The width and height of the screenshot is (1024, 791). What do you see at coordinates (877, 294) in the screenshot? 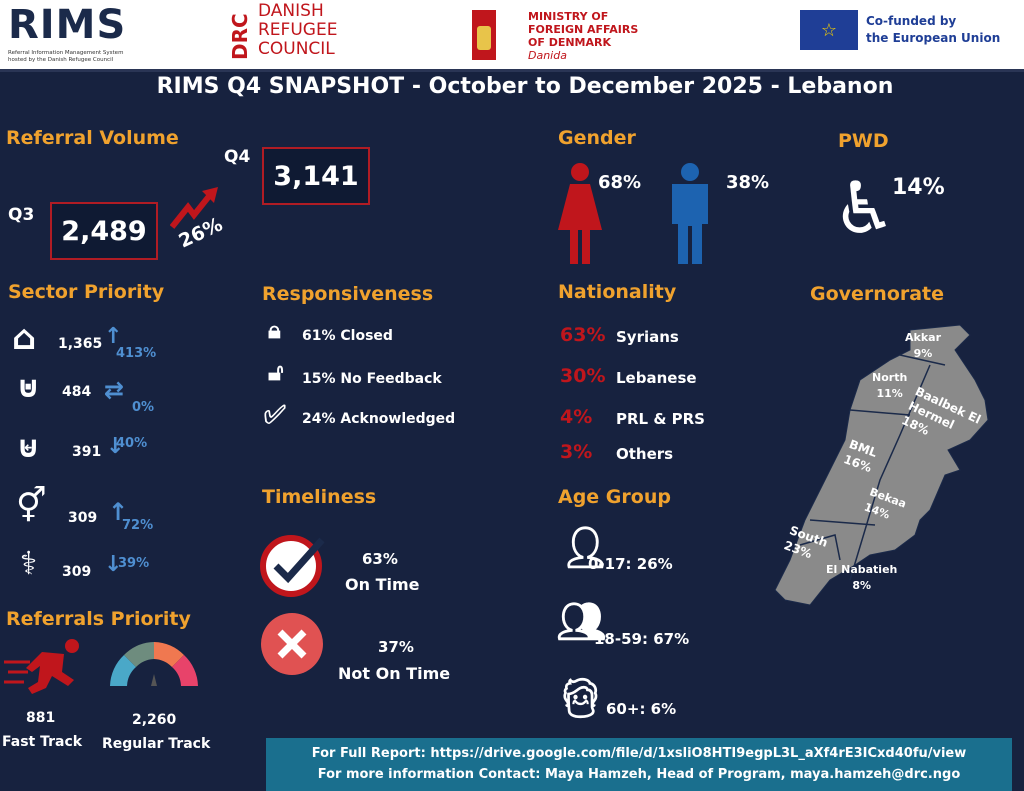
I see `governorate-heading: Governorate` at bounding box center [877, 294].